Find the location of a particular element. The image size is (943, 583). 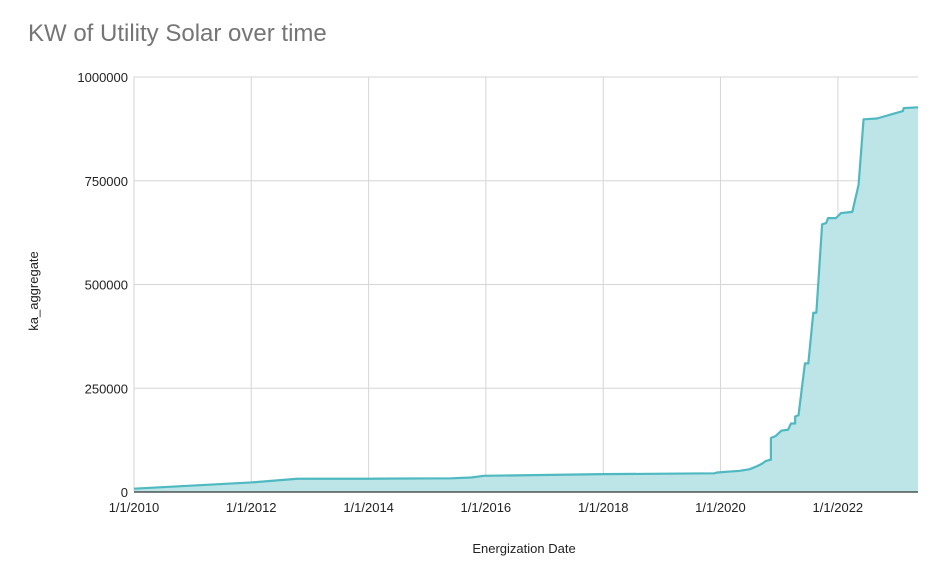

y-axis-title: ka_aggregate is located at coordinates (33, 291).